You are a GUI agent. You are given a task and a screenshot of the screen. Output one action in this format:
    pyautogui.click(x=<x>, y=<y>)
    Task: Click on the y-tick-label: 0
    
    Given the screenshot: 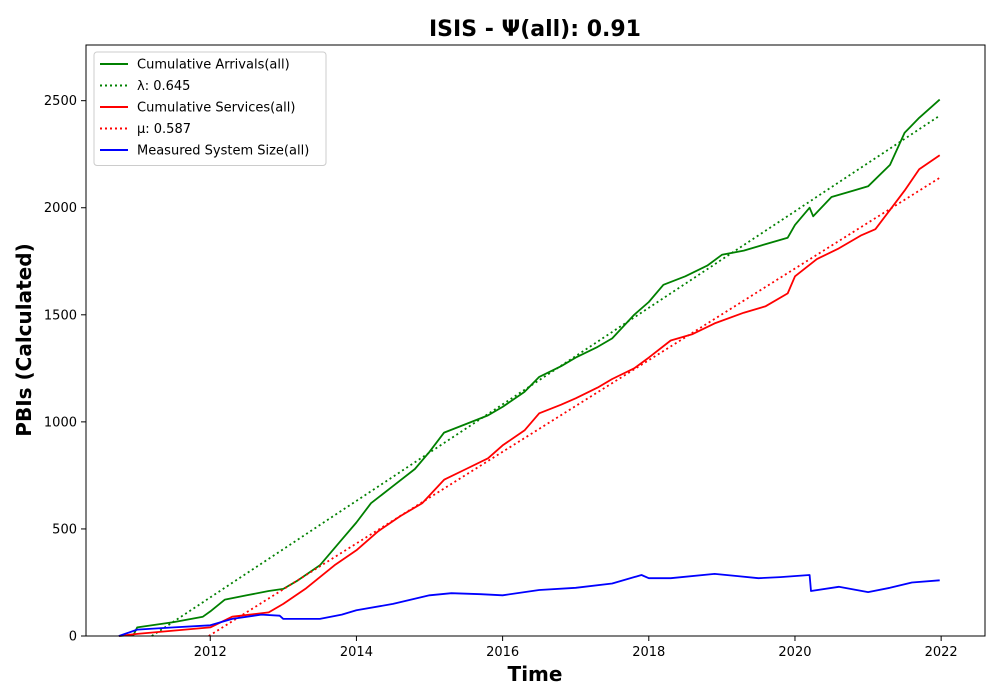 What is the action you would take?
    pyautogui.click(x=73, y=637)
    